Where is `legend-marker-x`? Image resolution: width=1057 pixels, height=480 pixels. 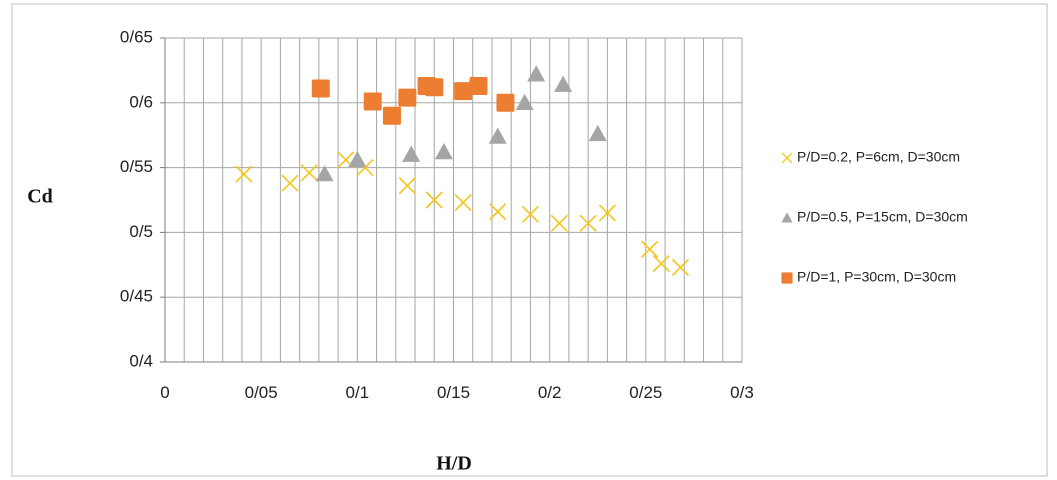 legend-marker-x is located at coordinates (787, 158).